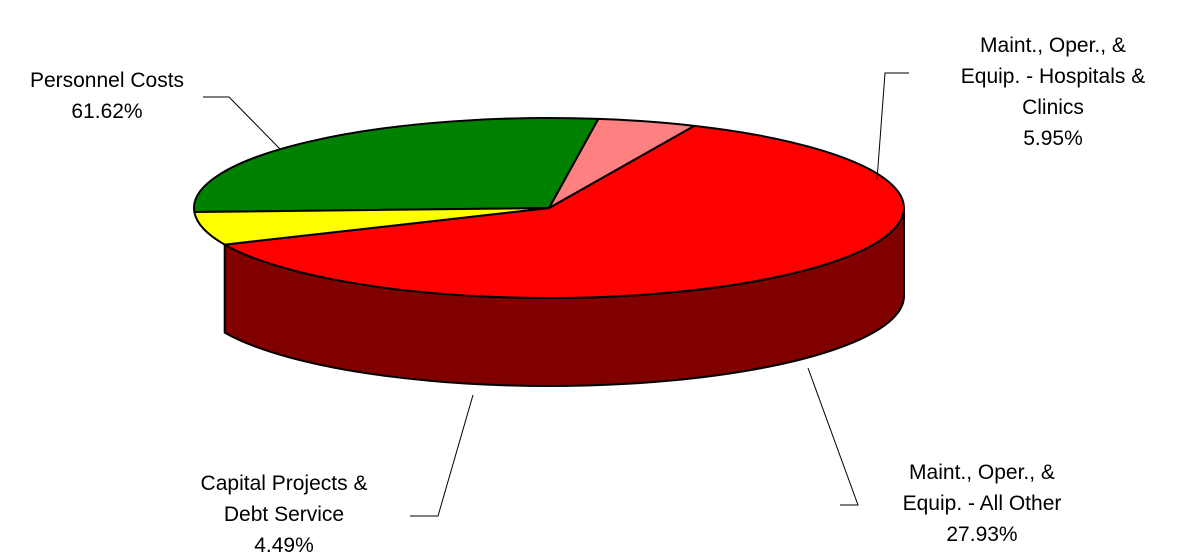 The height and width of the screenshot is (556, 1178). I want to click on slice-label-line: Personnel Costs, so click(107, 80).